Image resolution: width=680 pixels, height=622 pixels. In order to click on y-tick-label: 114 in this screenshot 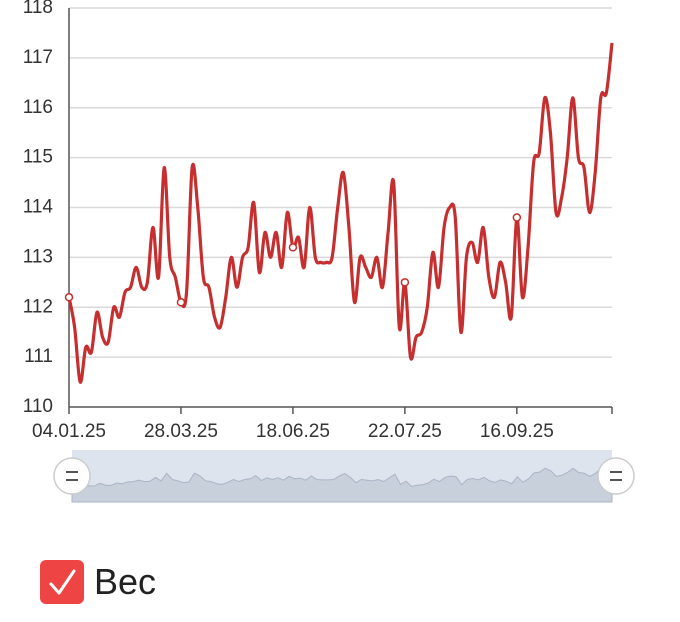, I will do `click(38, 207)`.